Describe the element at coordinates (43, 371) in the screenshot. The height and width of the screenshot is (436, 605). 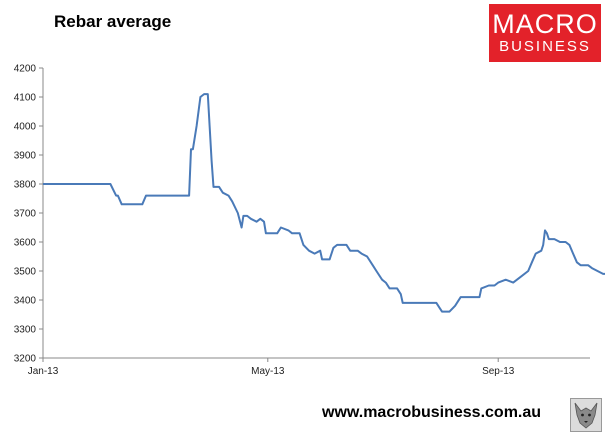
I see `x-tick-label: Jan-13` at that location.